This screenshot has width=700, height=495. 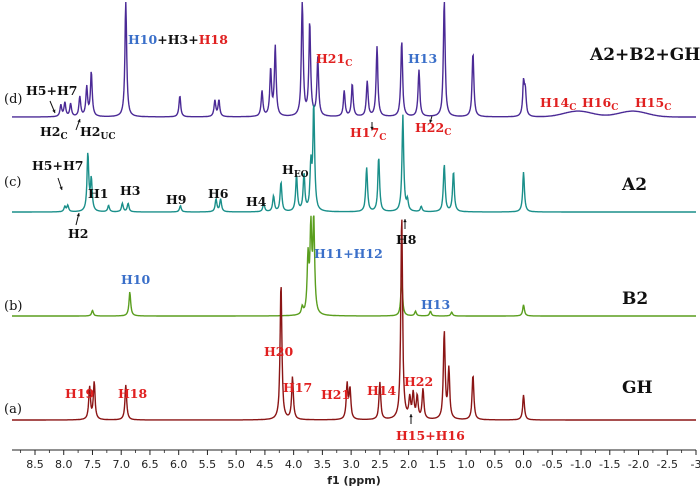 What do you see at coordinates (495, 464) in the screenshot?
I see `x-tick-label: 0.5` at bounding box center [495, 464].